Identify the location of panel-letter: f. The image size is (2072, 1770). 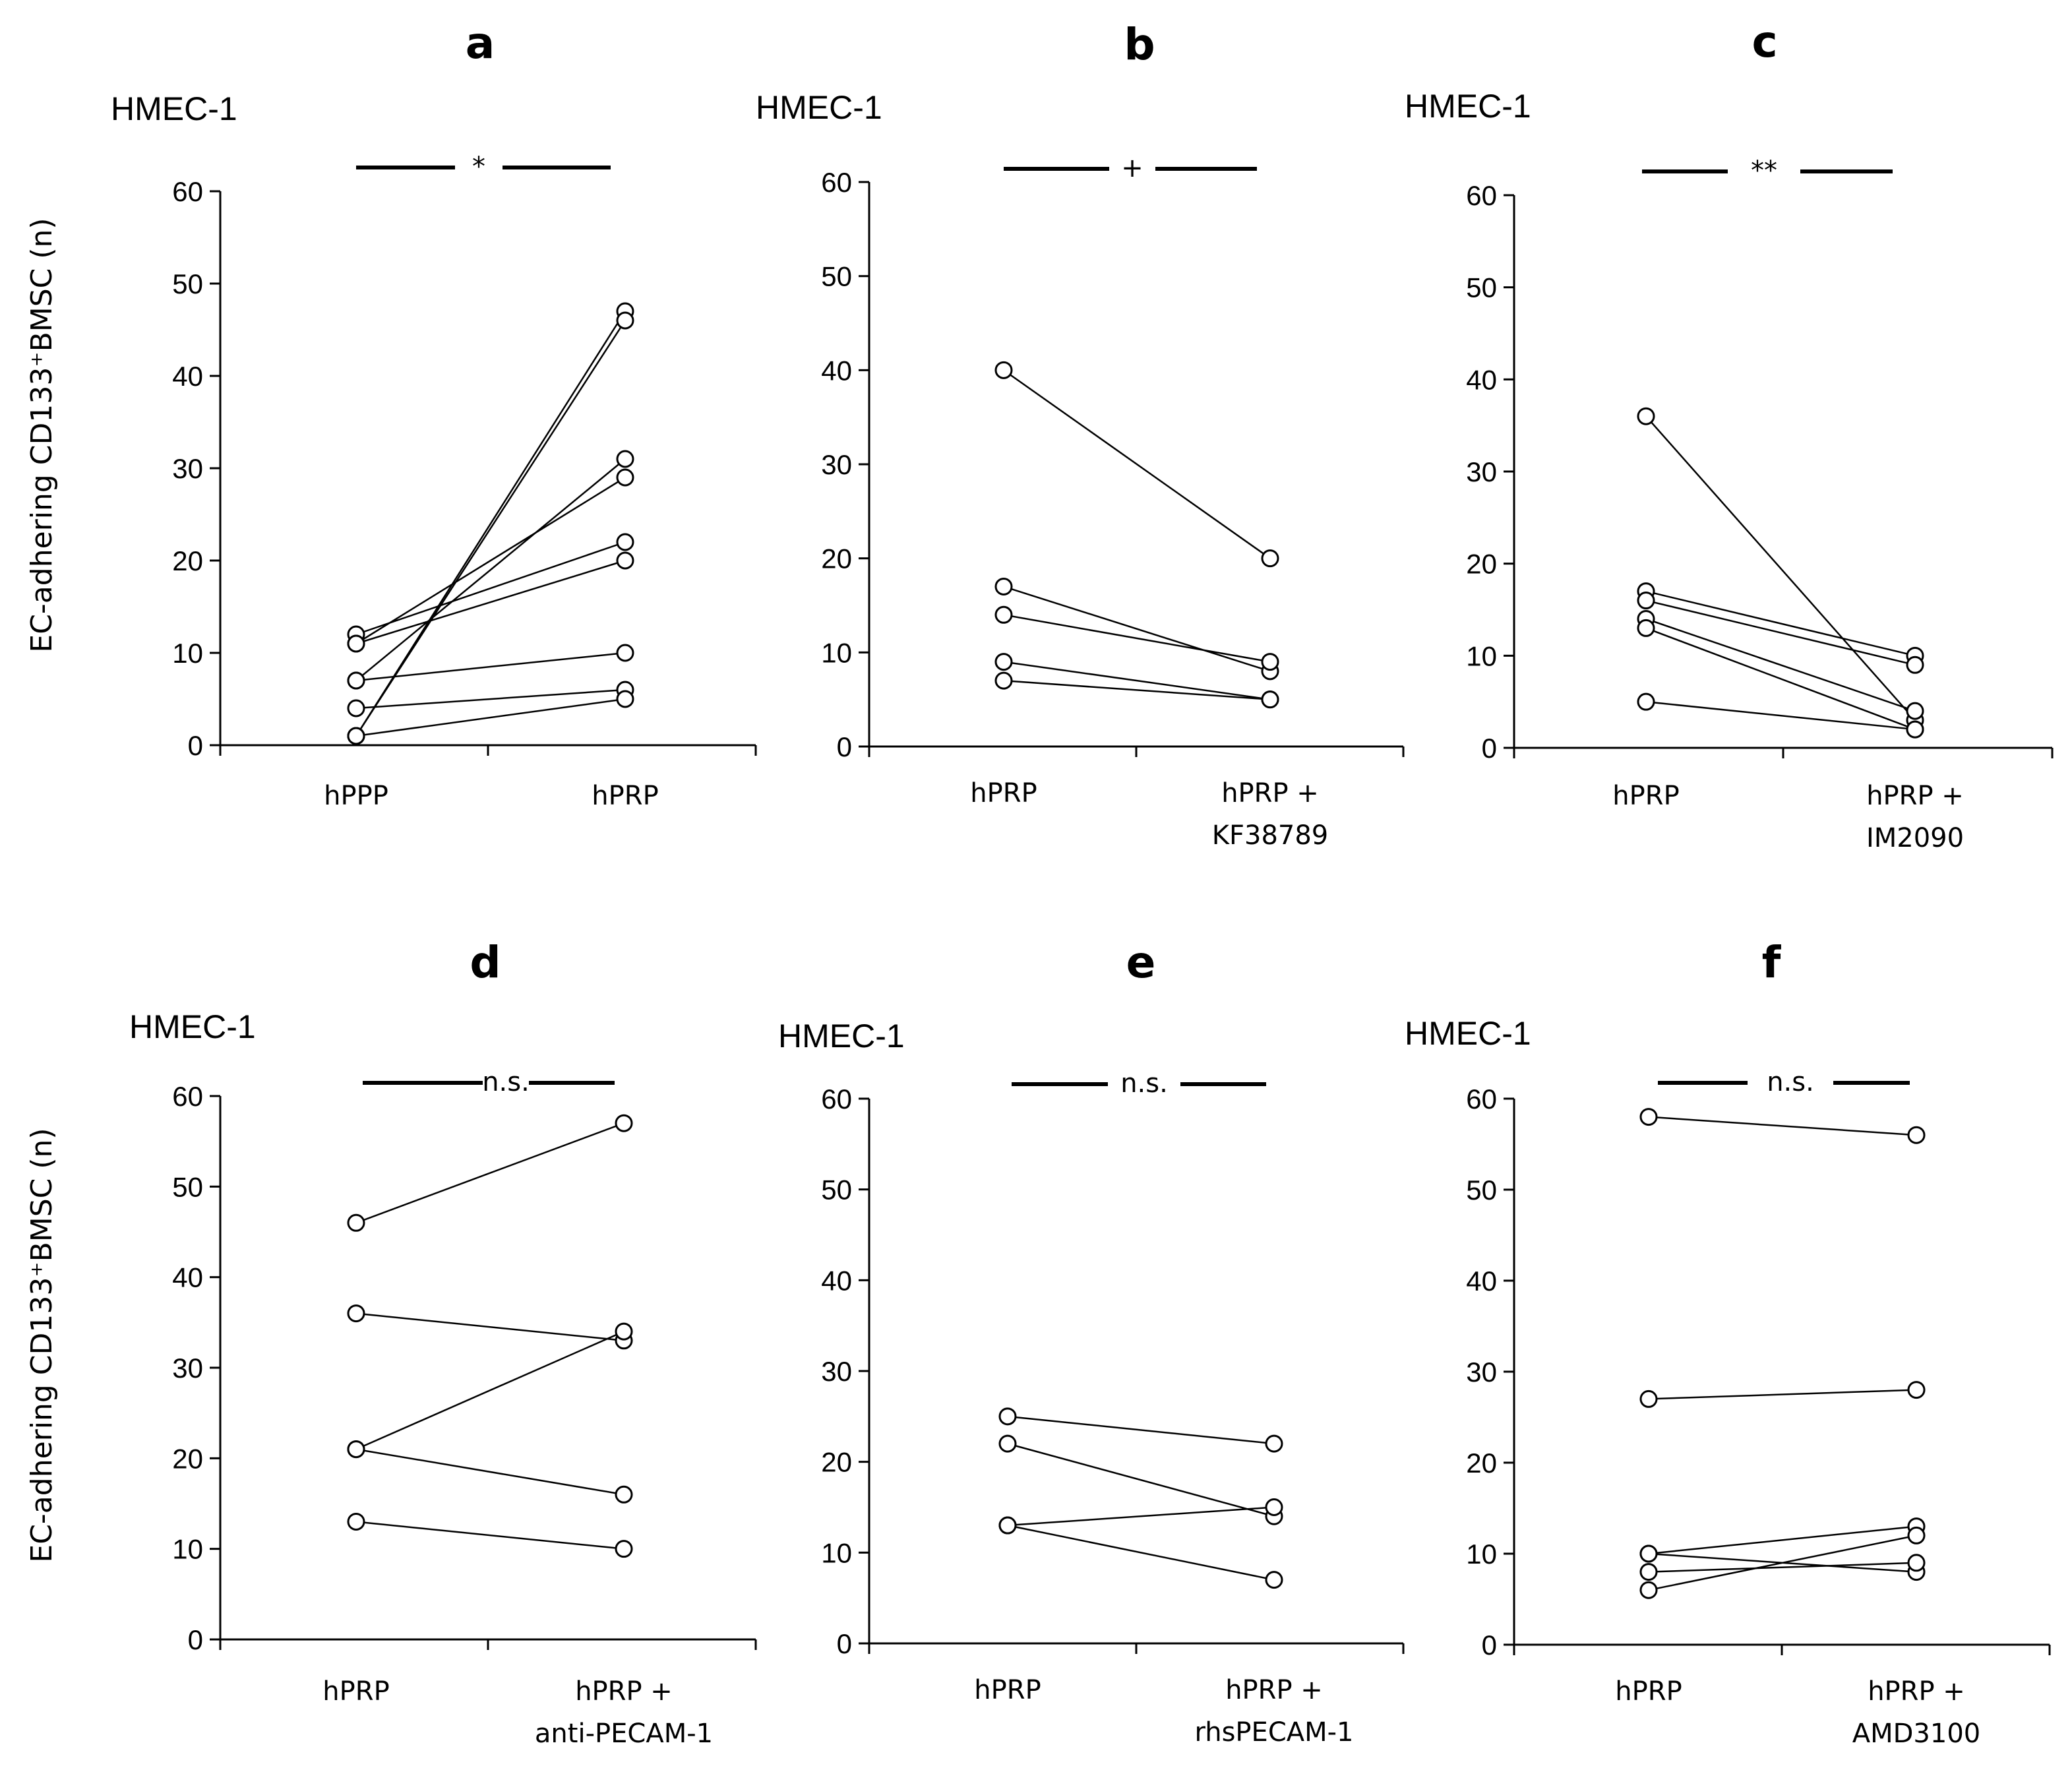
(1772, 963).